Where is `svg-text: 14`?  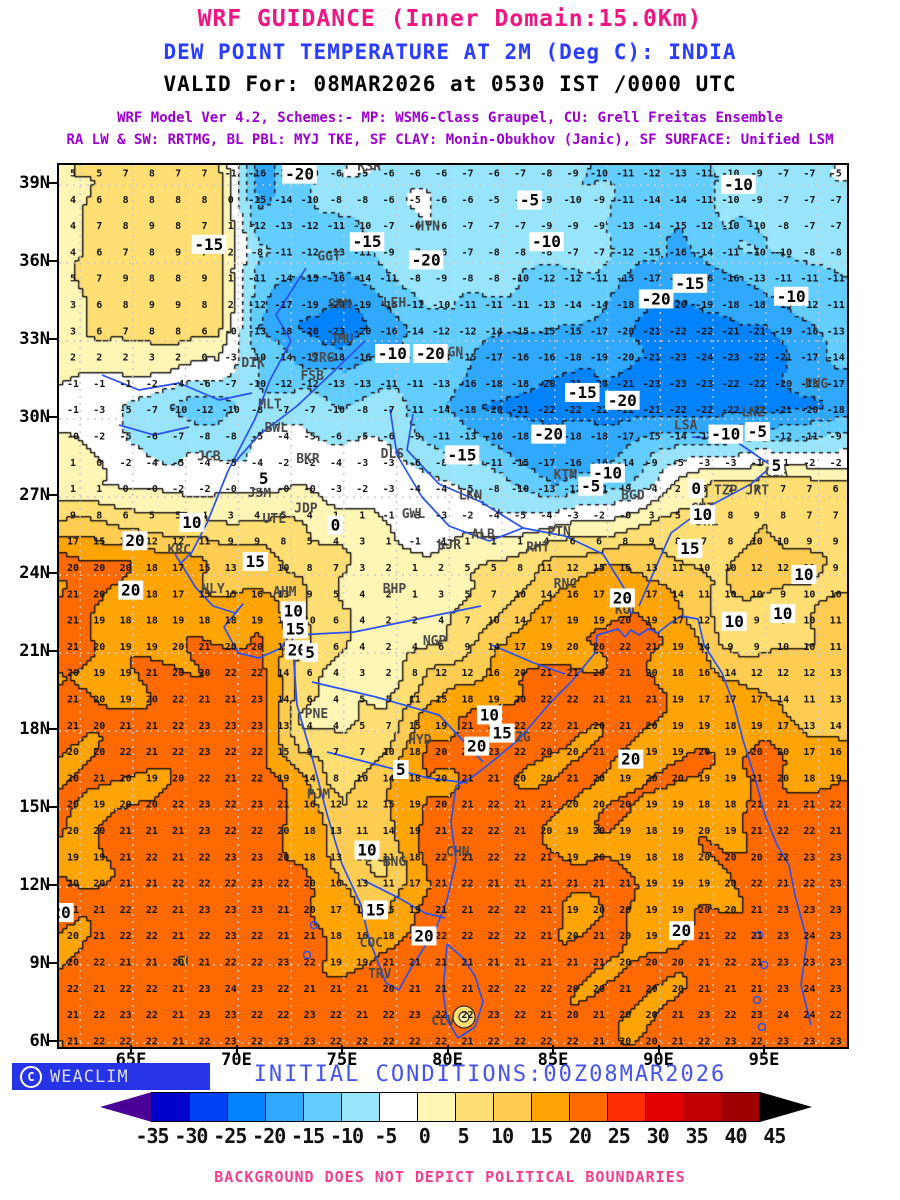 svg-text: 14 is located at coordinates (389, 831).